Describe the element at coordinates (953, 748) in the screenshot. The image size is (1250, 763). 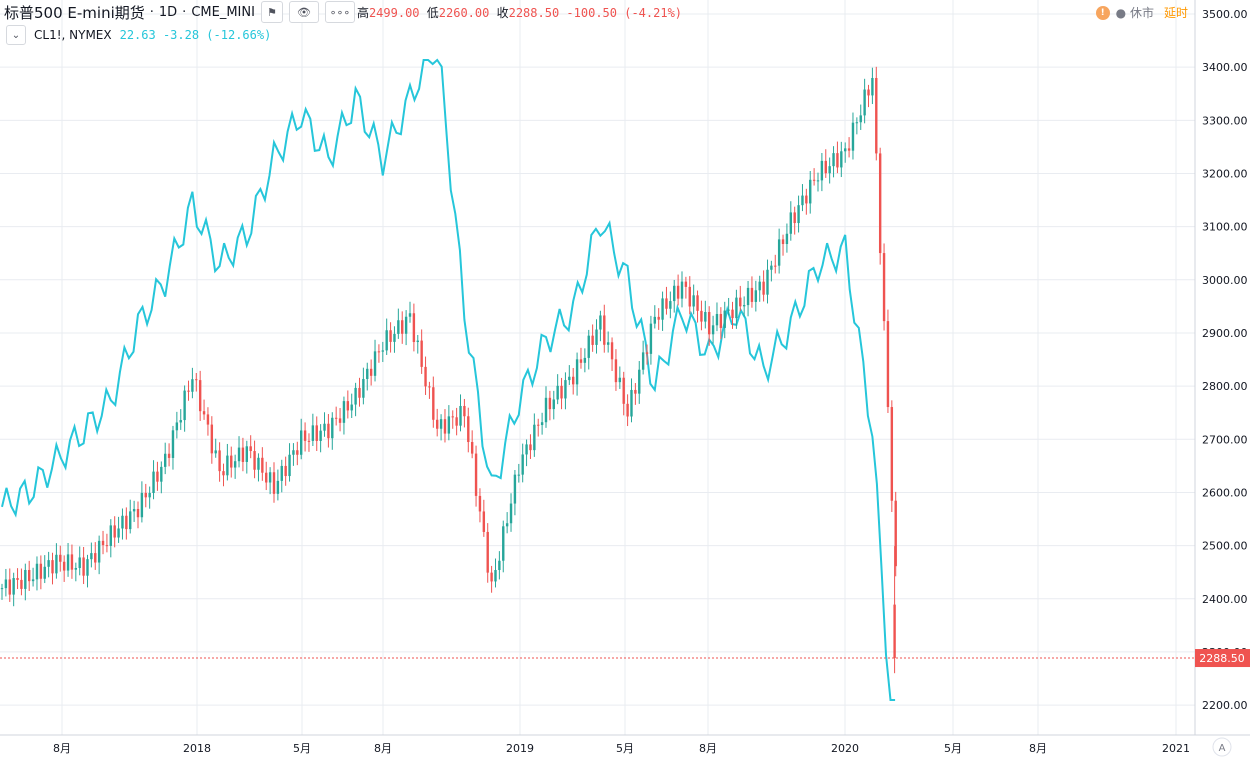
I see `x-tick-label: 5月` at that location.